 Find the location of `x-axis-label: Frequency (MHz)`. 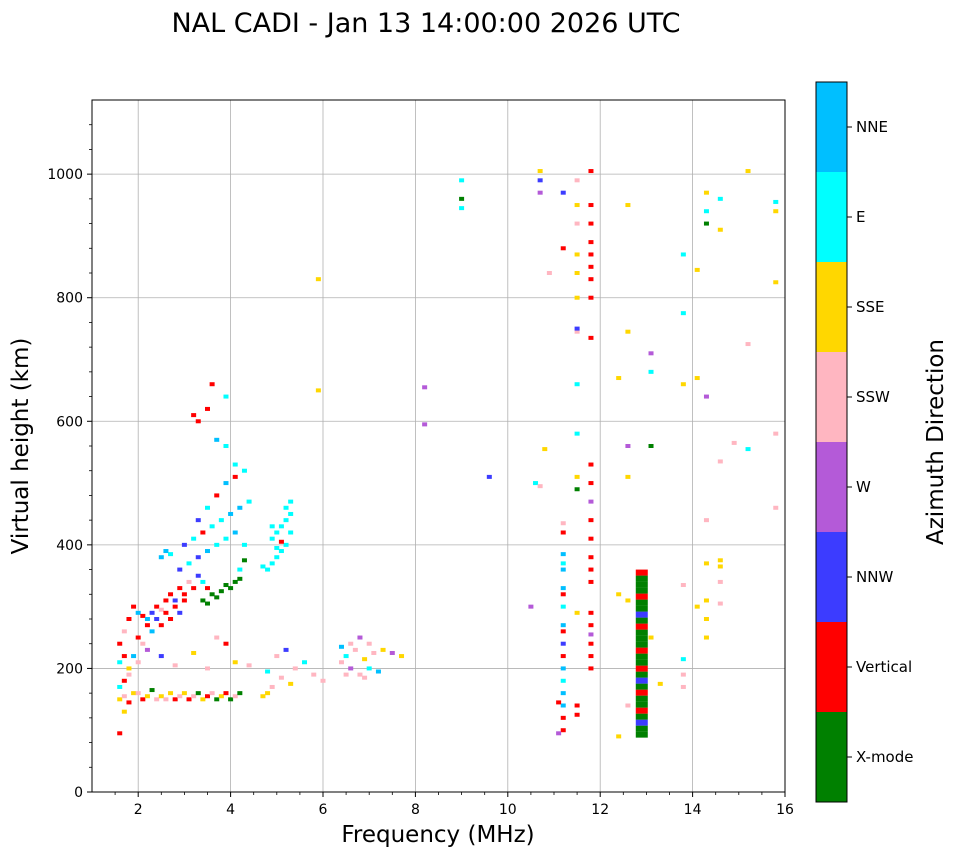

x-axis-label: Frequency (MHz) is located at coordinates (437, 835).